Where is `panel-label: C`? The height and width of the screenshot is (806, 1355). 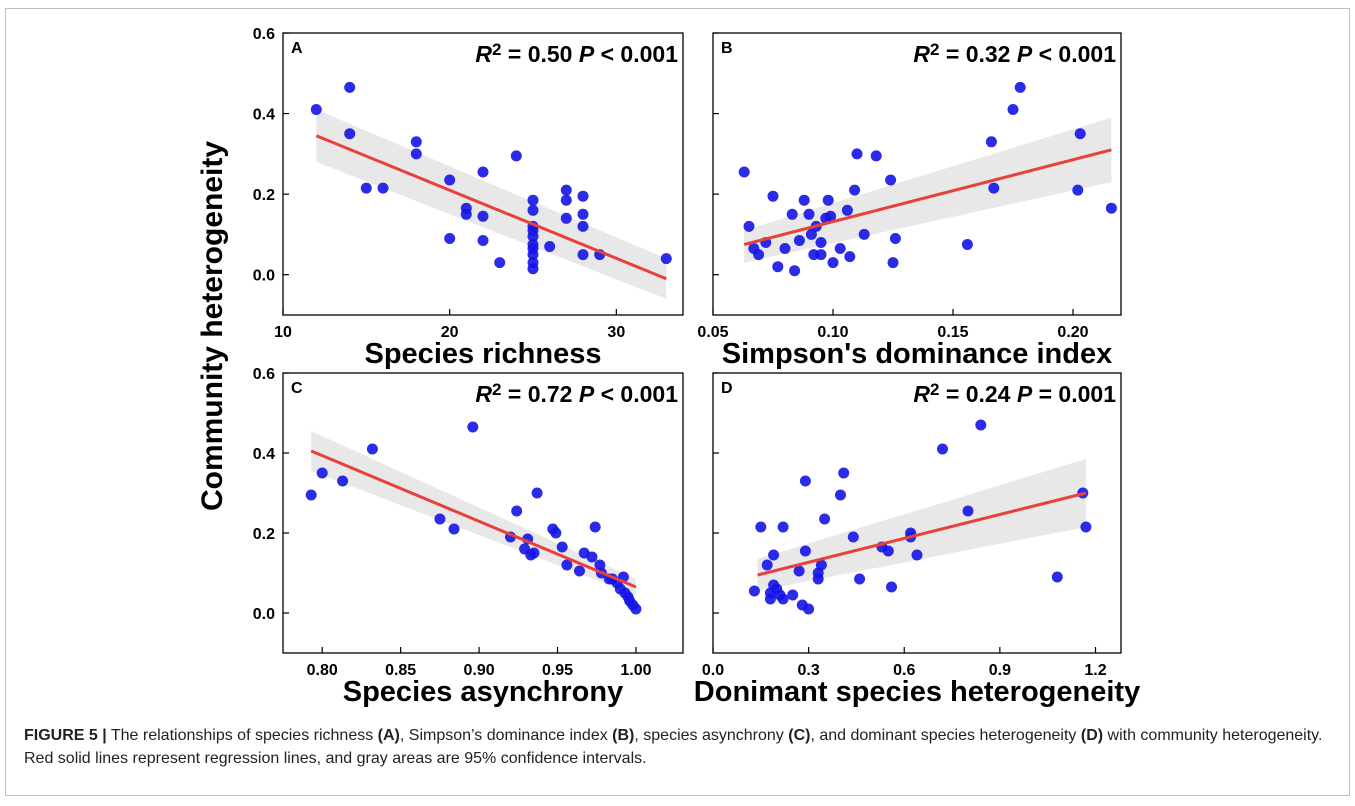
panel-label: C is located at coordinates (297, 388).